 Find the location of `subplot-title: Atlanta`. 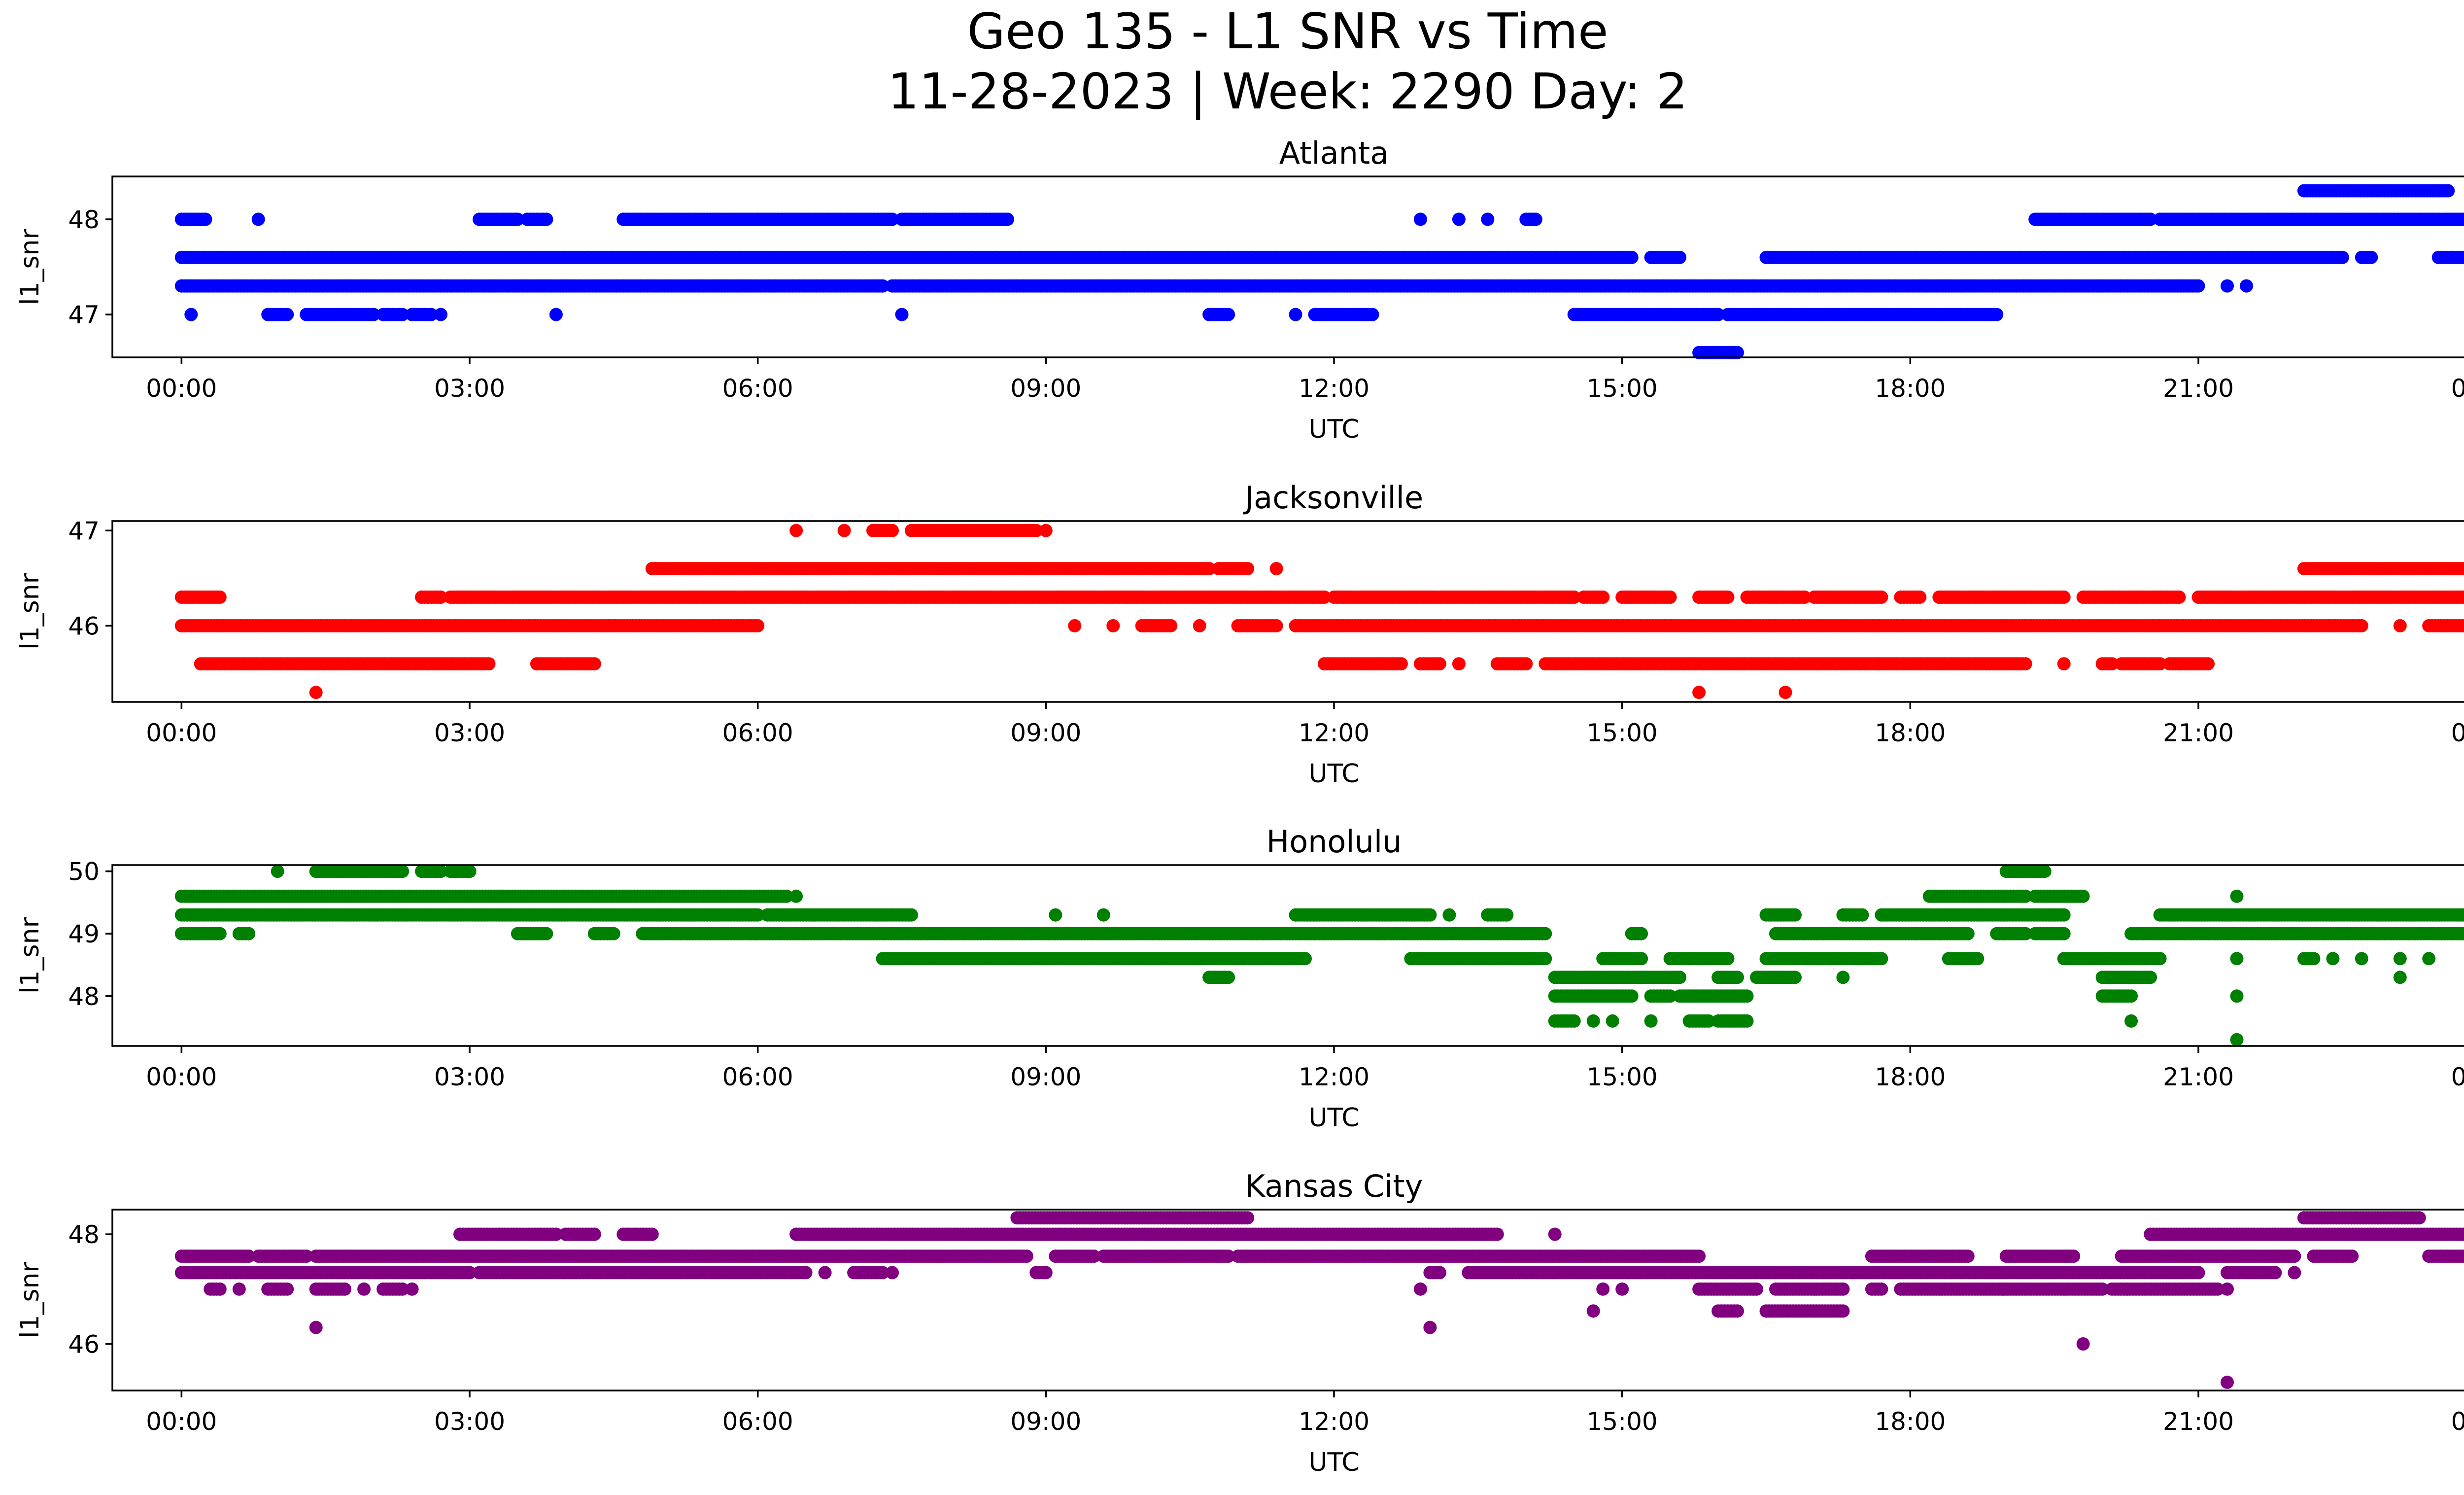

subplot-title: Atlanta is located at coordinates (1334, 153).